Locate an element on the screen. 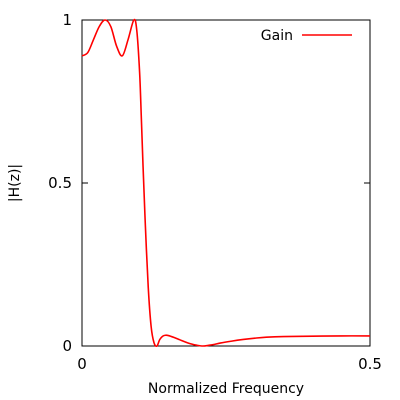  x-tick-label: 0.5 is located at coordinates (370, 364).